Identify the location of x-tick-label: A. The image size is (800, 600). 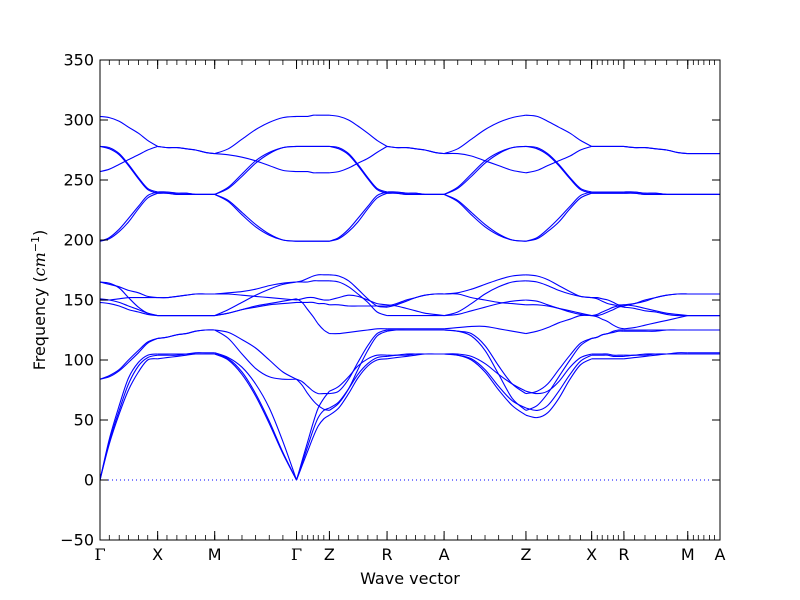
(444, 554).